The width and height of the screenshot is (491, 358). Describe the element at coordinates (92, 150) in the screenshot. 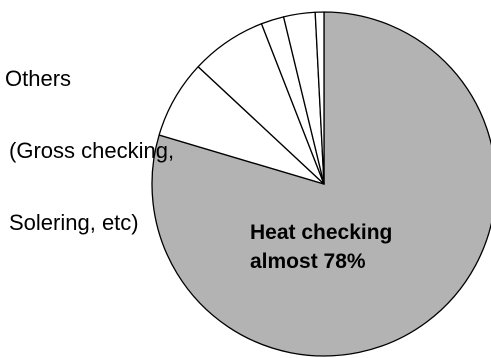

I see `others-label-line2: (Gross checking,` at that location.